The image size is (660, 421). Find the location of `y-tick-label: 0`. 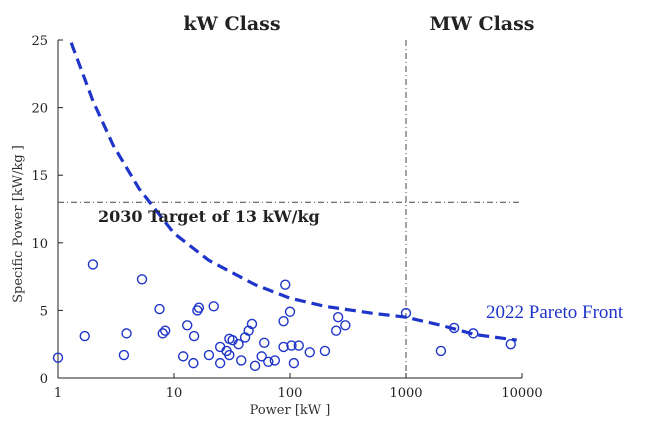

y-tick-label: 0 is located at coordinates (44, 379).